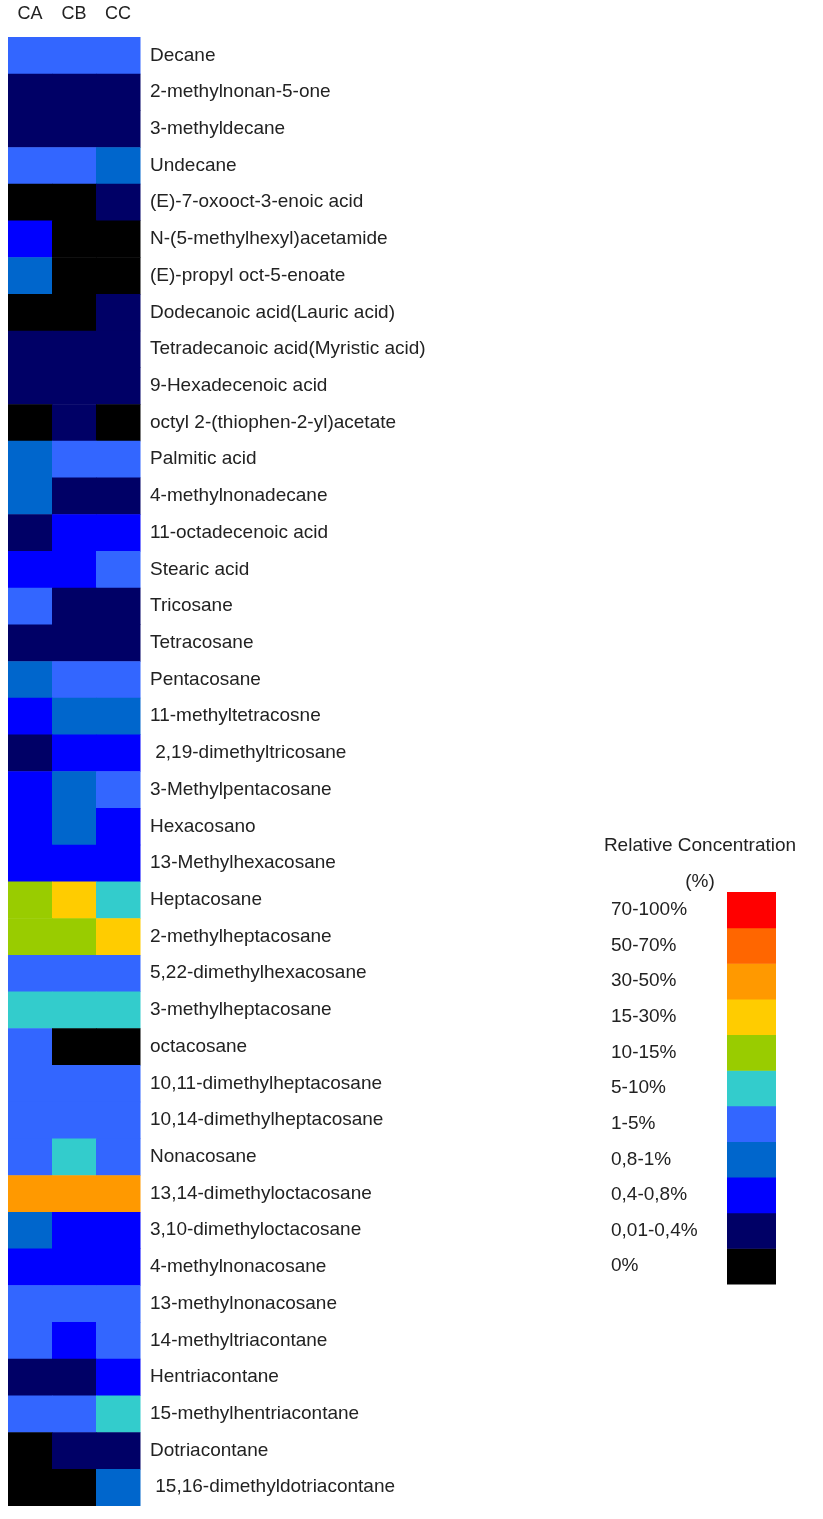 Image resolution: width=823 pixels, height=1519 pixels. What do you see at coordinates (183, 54) in the screenshot?
I see `y-tick-label: Decane` at bounding box center [183, 54].